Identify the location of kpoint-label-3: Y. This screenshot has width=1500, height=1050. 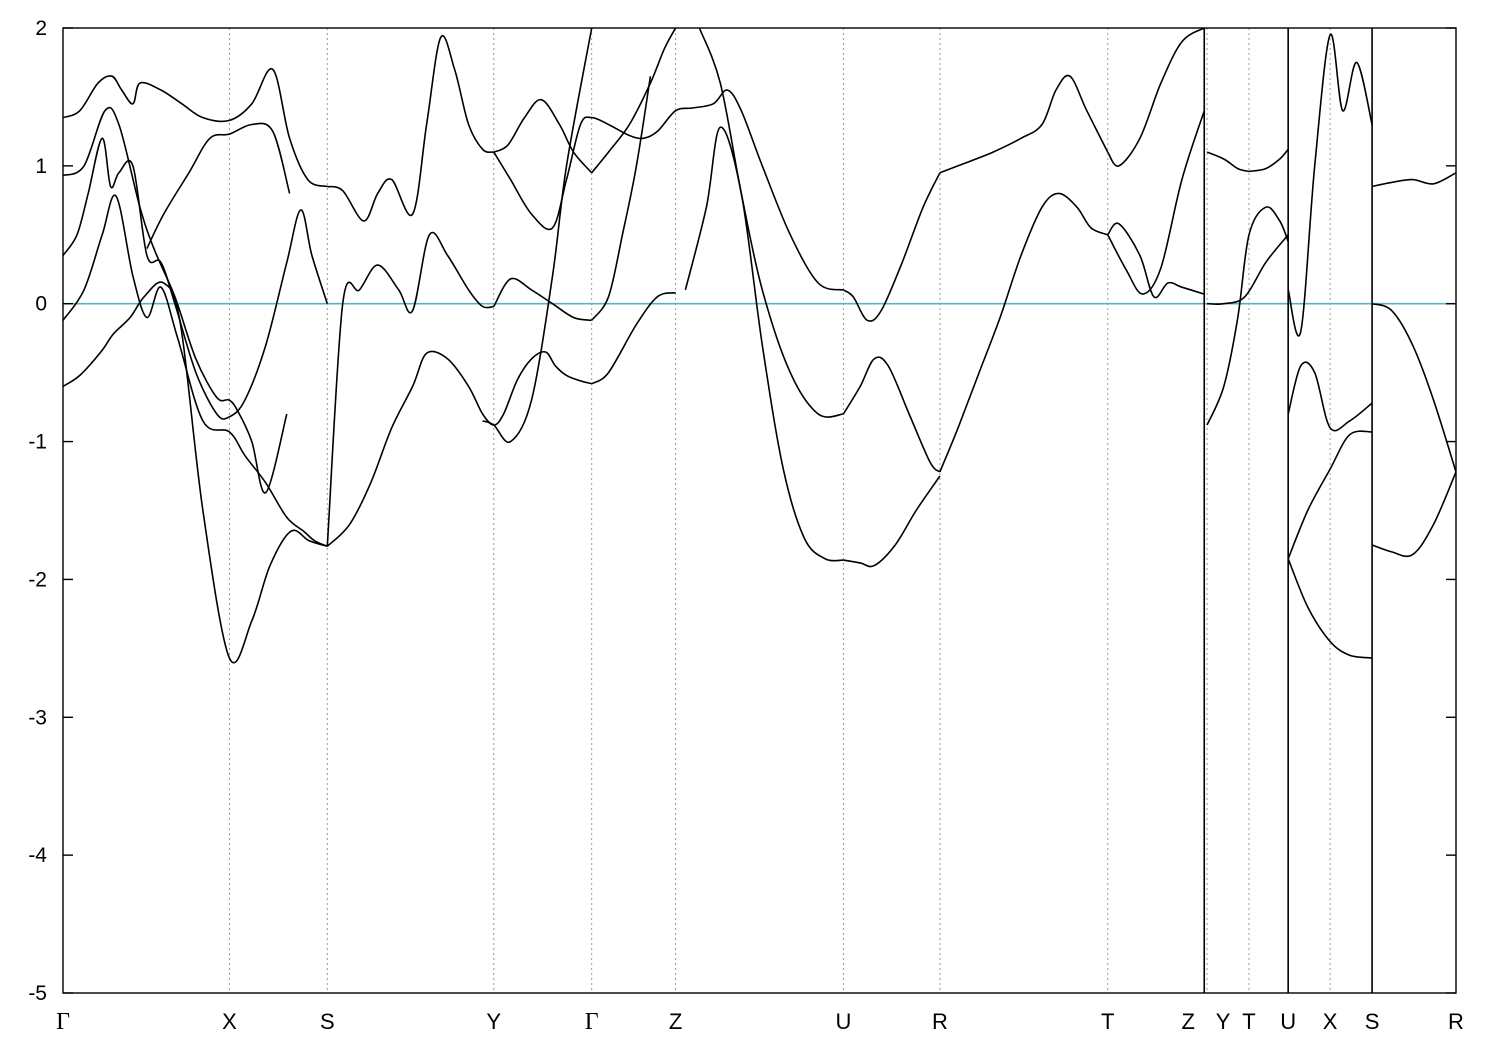
(493, 1021).